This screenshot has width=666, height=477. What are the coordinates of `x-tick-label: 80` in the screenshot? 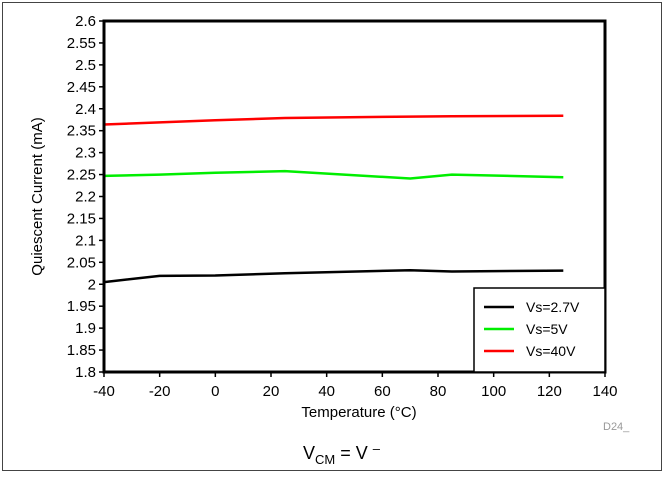 It's located at (438, 391).